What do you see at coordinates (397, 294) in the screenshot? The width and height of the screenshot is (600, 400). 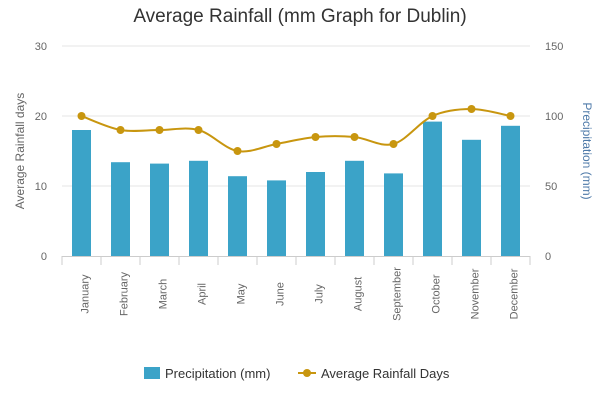 I see `x-tick-label: September` at bounding box center [397, 294].